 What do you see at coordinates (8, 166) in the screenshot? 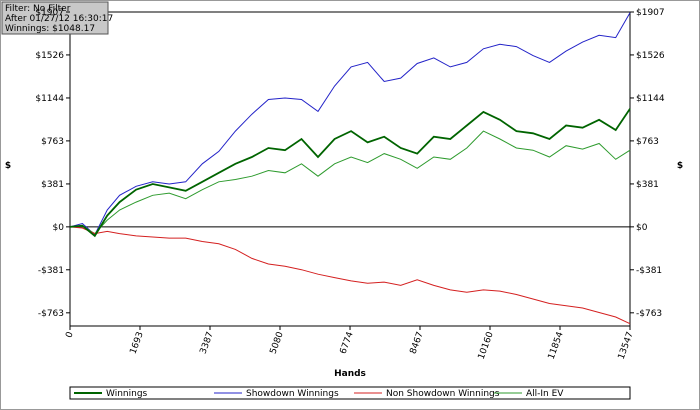
I see `y-axis-label: $` at bounding box center [8, 166].